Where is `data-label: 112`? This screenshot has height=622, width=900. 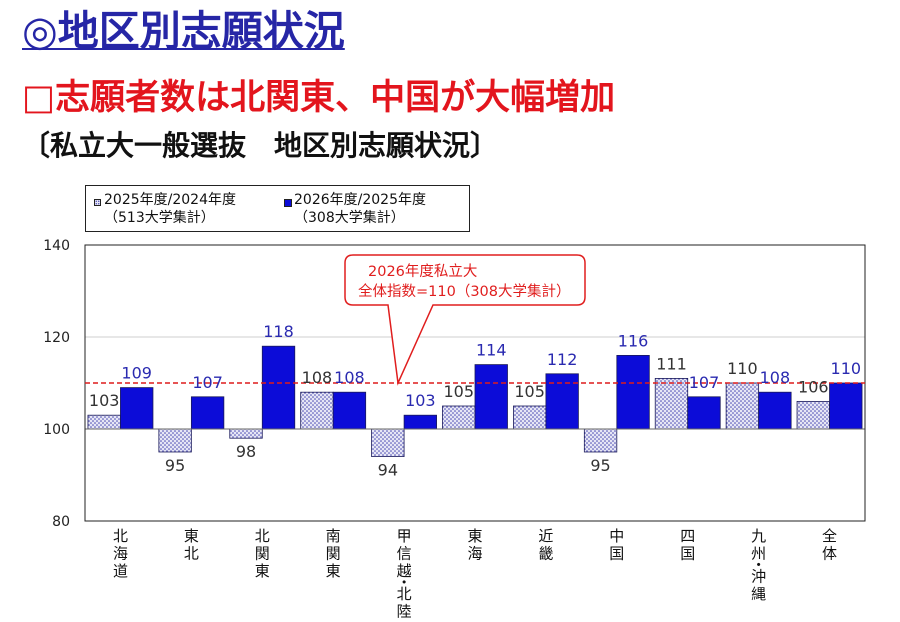
data-label: 112 is located at coordinates (562, 359).